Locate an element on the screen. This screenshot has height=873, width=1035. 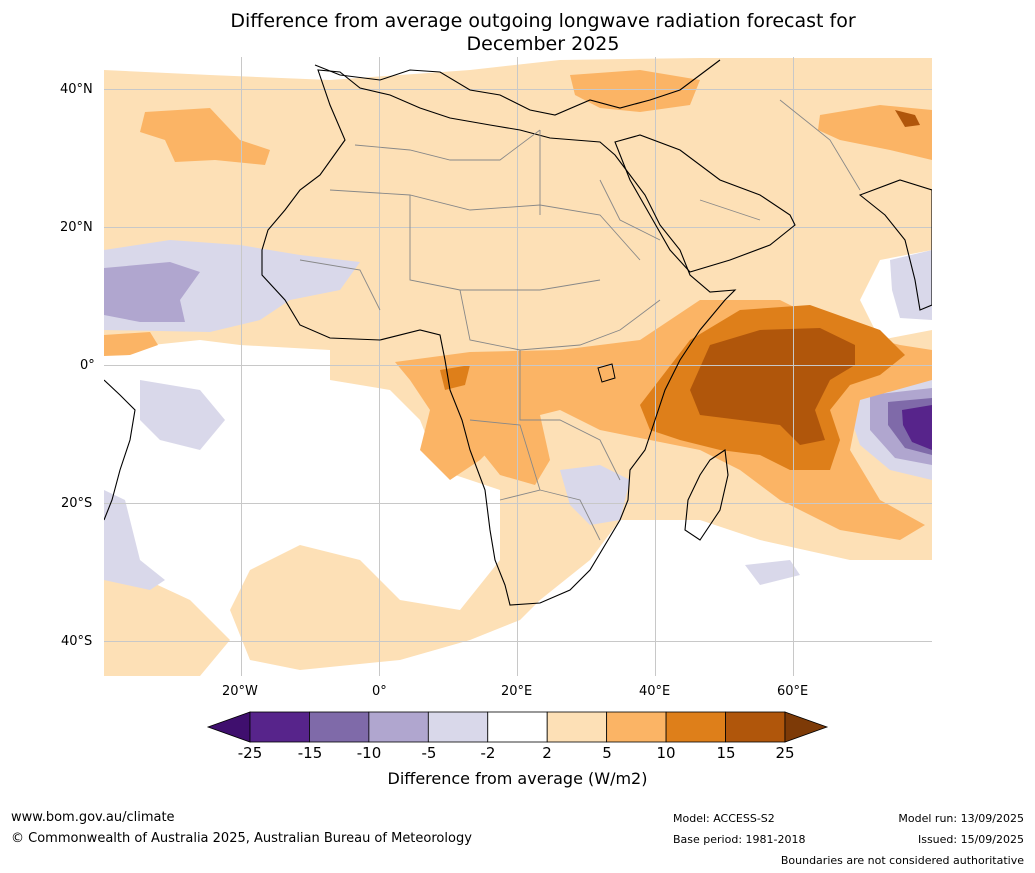
anomaly-region-bay-of-bengal is located at coordinates (911, 285).